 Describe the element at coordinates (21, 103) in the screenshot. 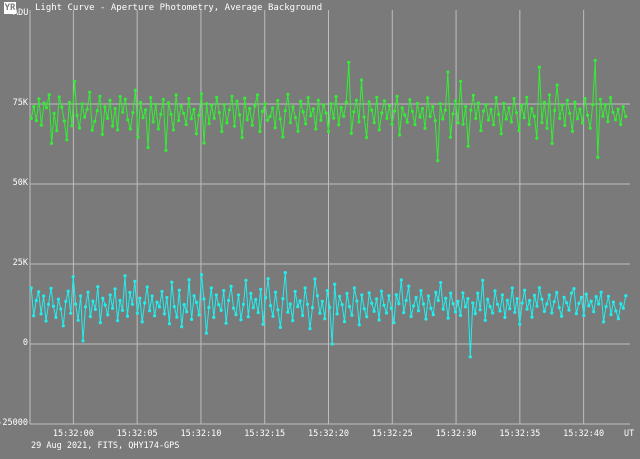

I see `y-tick-label: 75K` at that location.